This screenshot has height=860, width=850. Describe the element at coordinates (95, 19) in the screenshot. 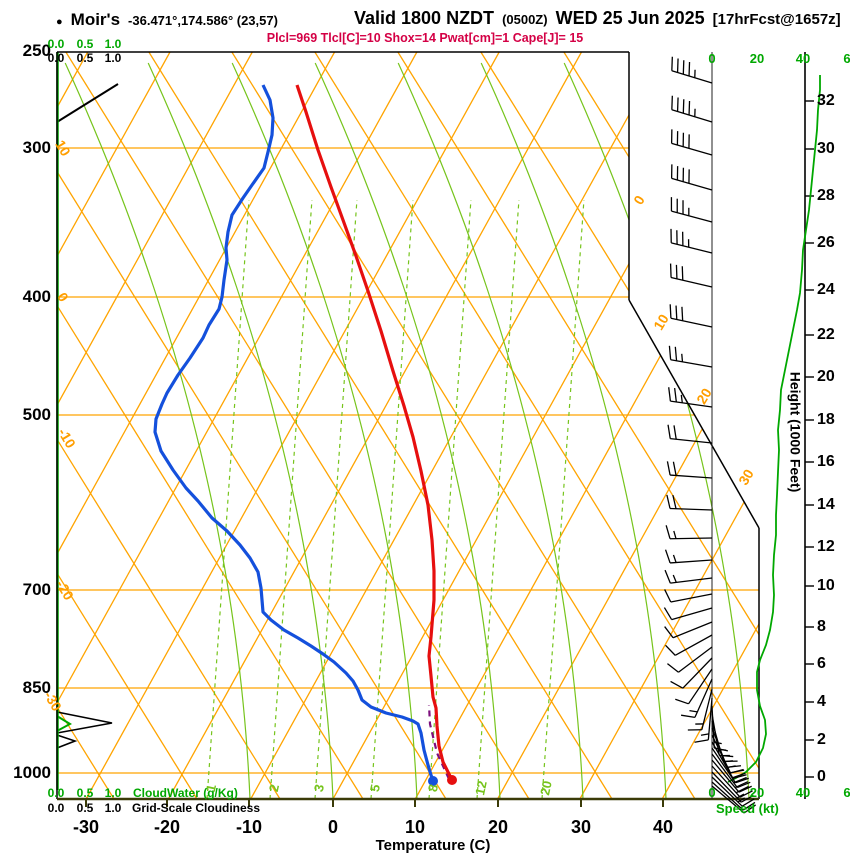

I see `station-name: Moir's` at that location.